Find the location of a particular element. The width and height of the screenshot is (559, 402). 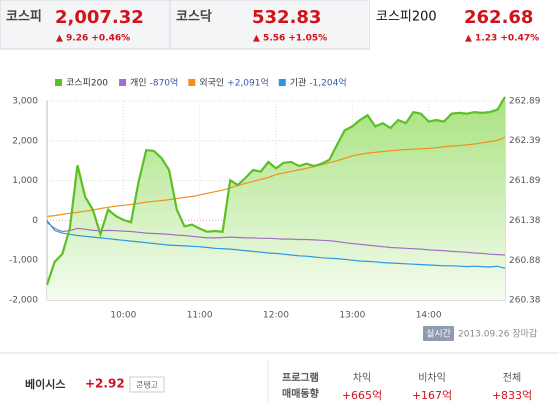

tab-change: ▲ 5.56 +1.05% is located at coordinates (290, 39).